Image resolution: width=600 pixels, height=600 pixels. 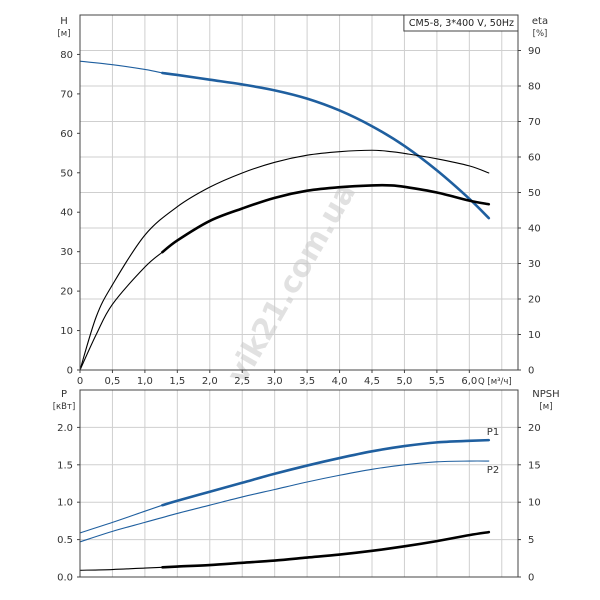 What do you see at coordinates (534, 193) in the screenshot?
I see `top-right-tick-label: 50` at bounding box center [534, 193].